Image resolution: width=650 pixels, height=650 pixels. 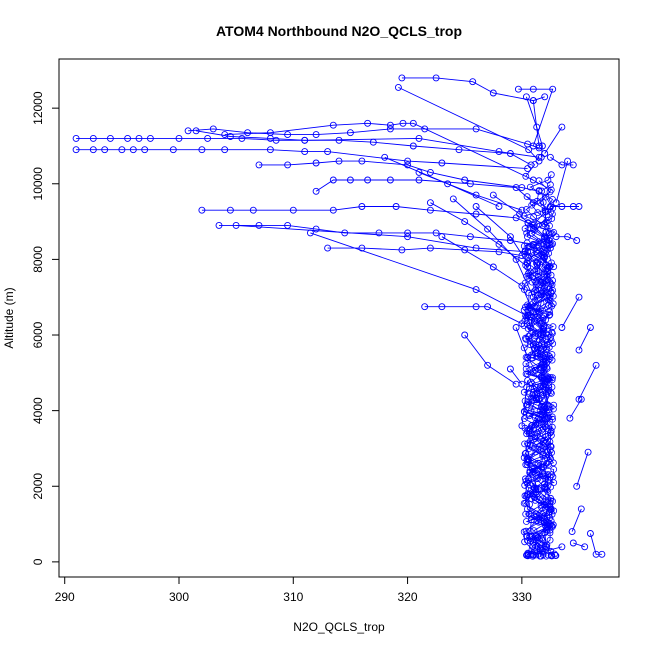 I want to click on core-line, so click(x=538, y=376).